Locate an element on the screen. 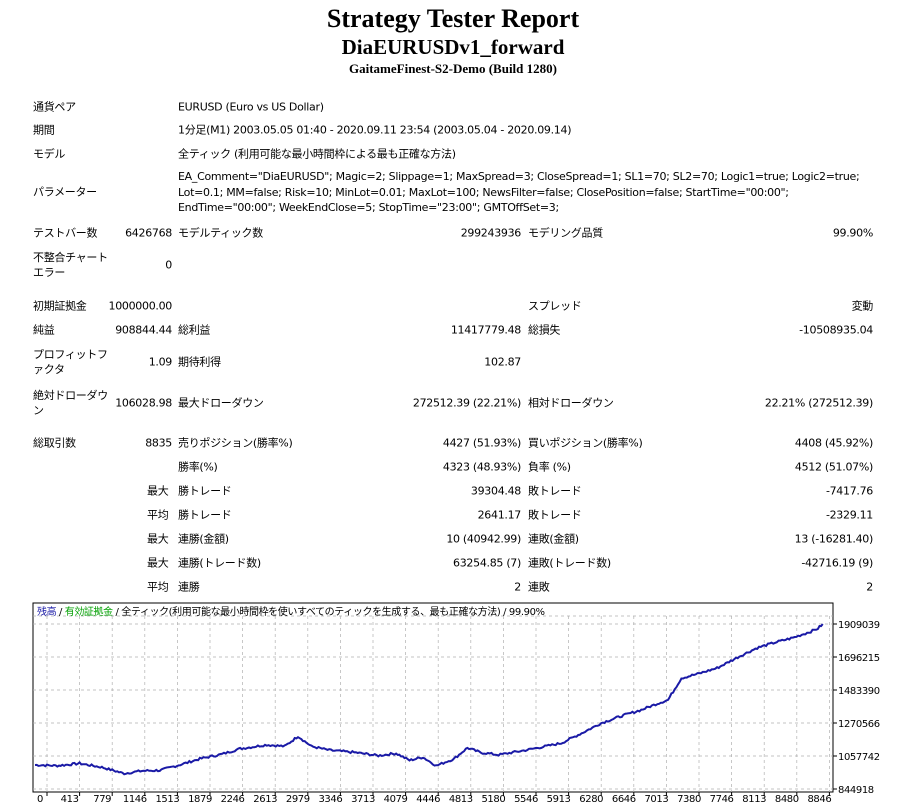  stat-value: 99.90% is located at coordinates (852, 233).